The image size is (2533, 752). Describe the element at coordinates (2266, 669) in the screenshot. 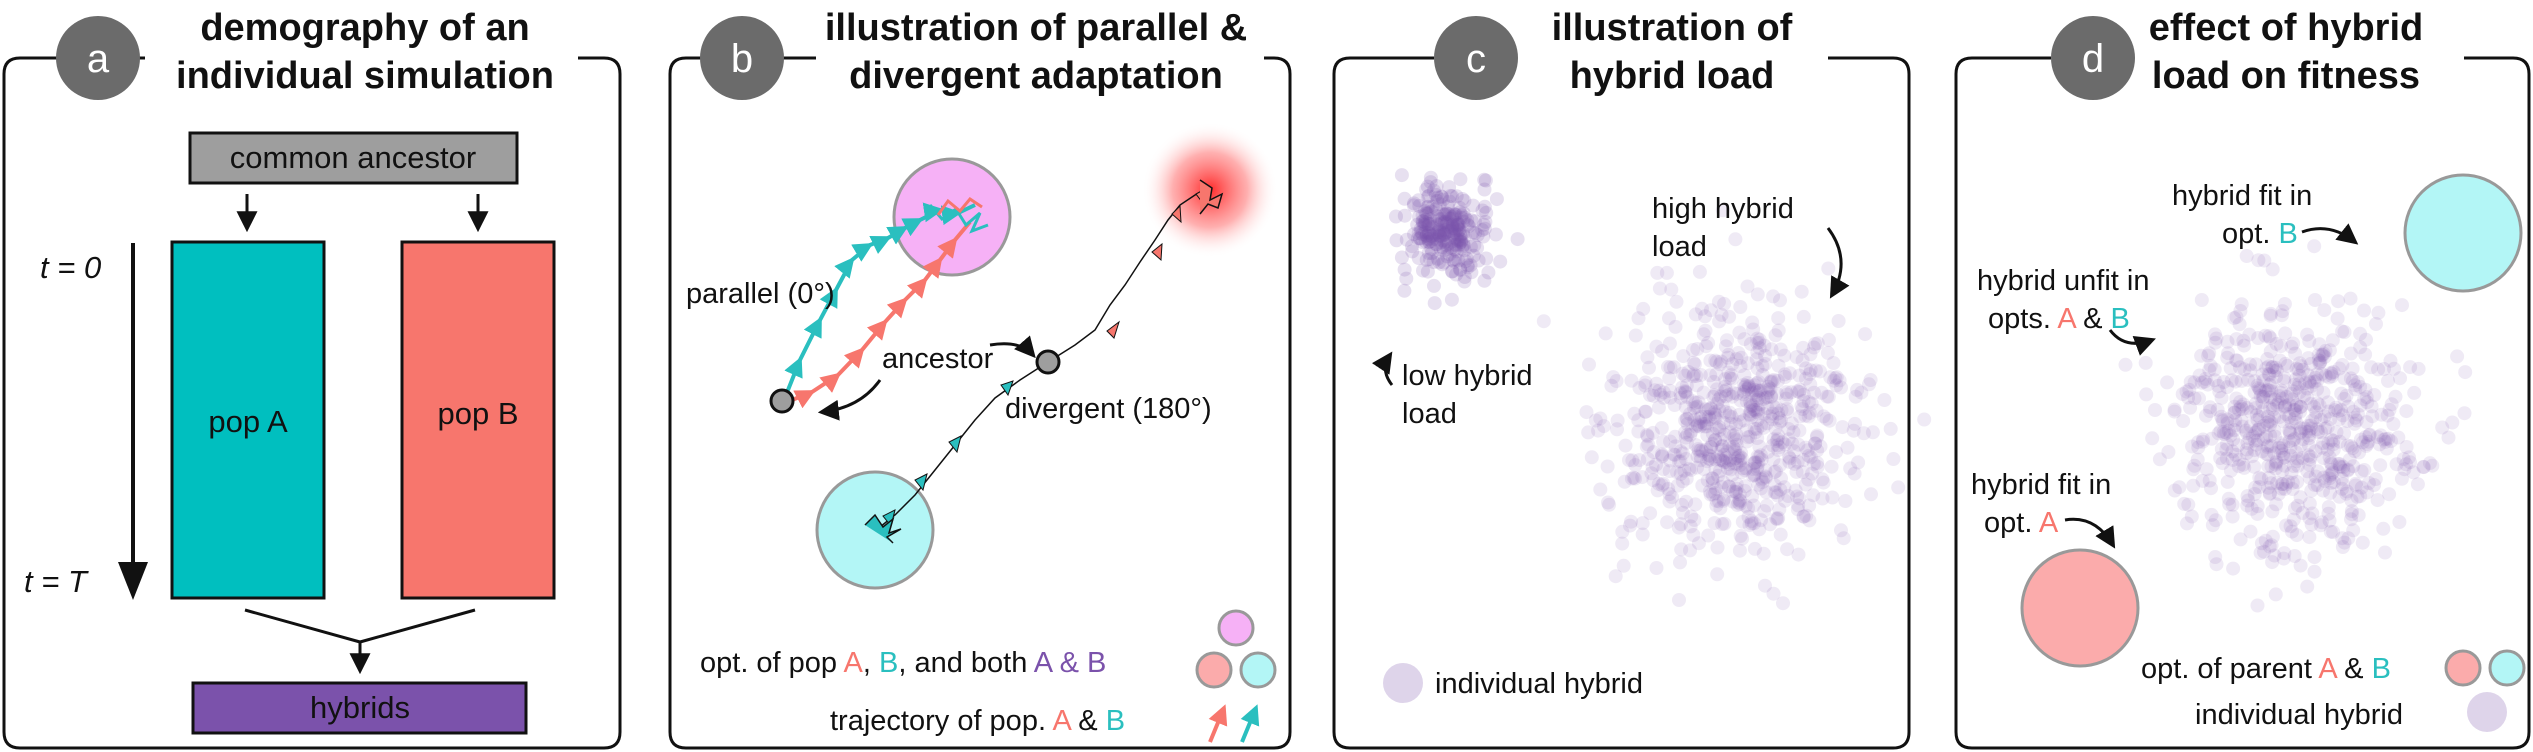

I see `panel-d-legend-line1: opt. of parent A & B` at that location.